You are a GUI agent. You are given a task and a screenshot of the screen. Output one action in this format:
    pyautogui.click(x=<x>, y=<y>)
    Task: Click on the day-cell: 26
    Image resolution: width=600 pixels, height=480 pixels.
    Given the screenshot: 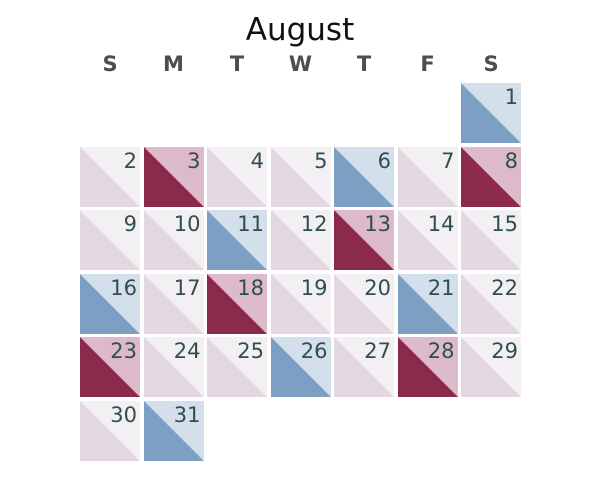 What is the action you would take?
    pyautogui.click(x=300, y=367)
    